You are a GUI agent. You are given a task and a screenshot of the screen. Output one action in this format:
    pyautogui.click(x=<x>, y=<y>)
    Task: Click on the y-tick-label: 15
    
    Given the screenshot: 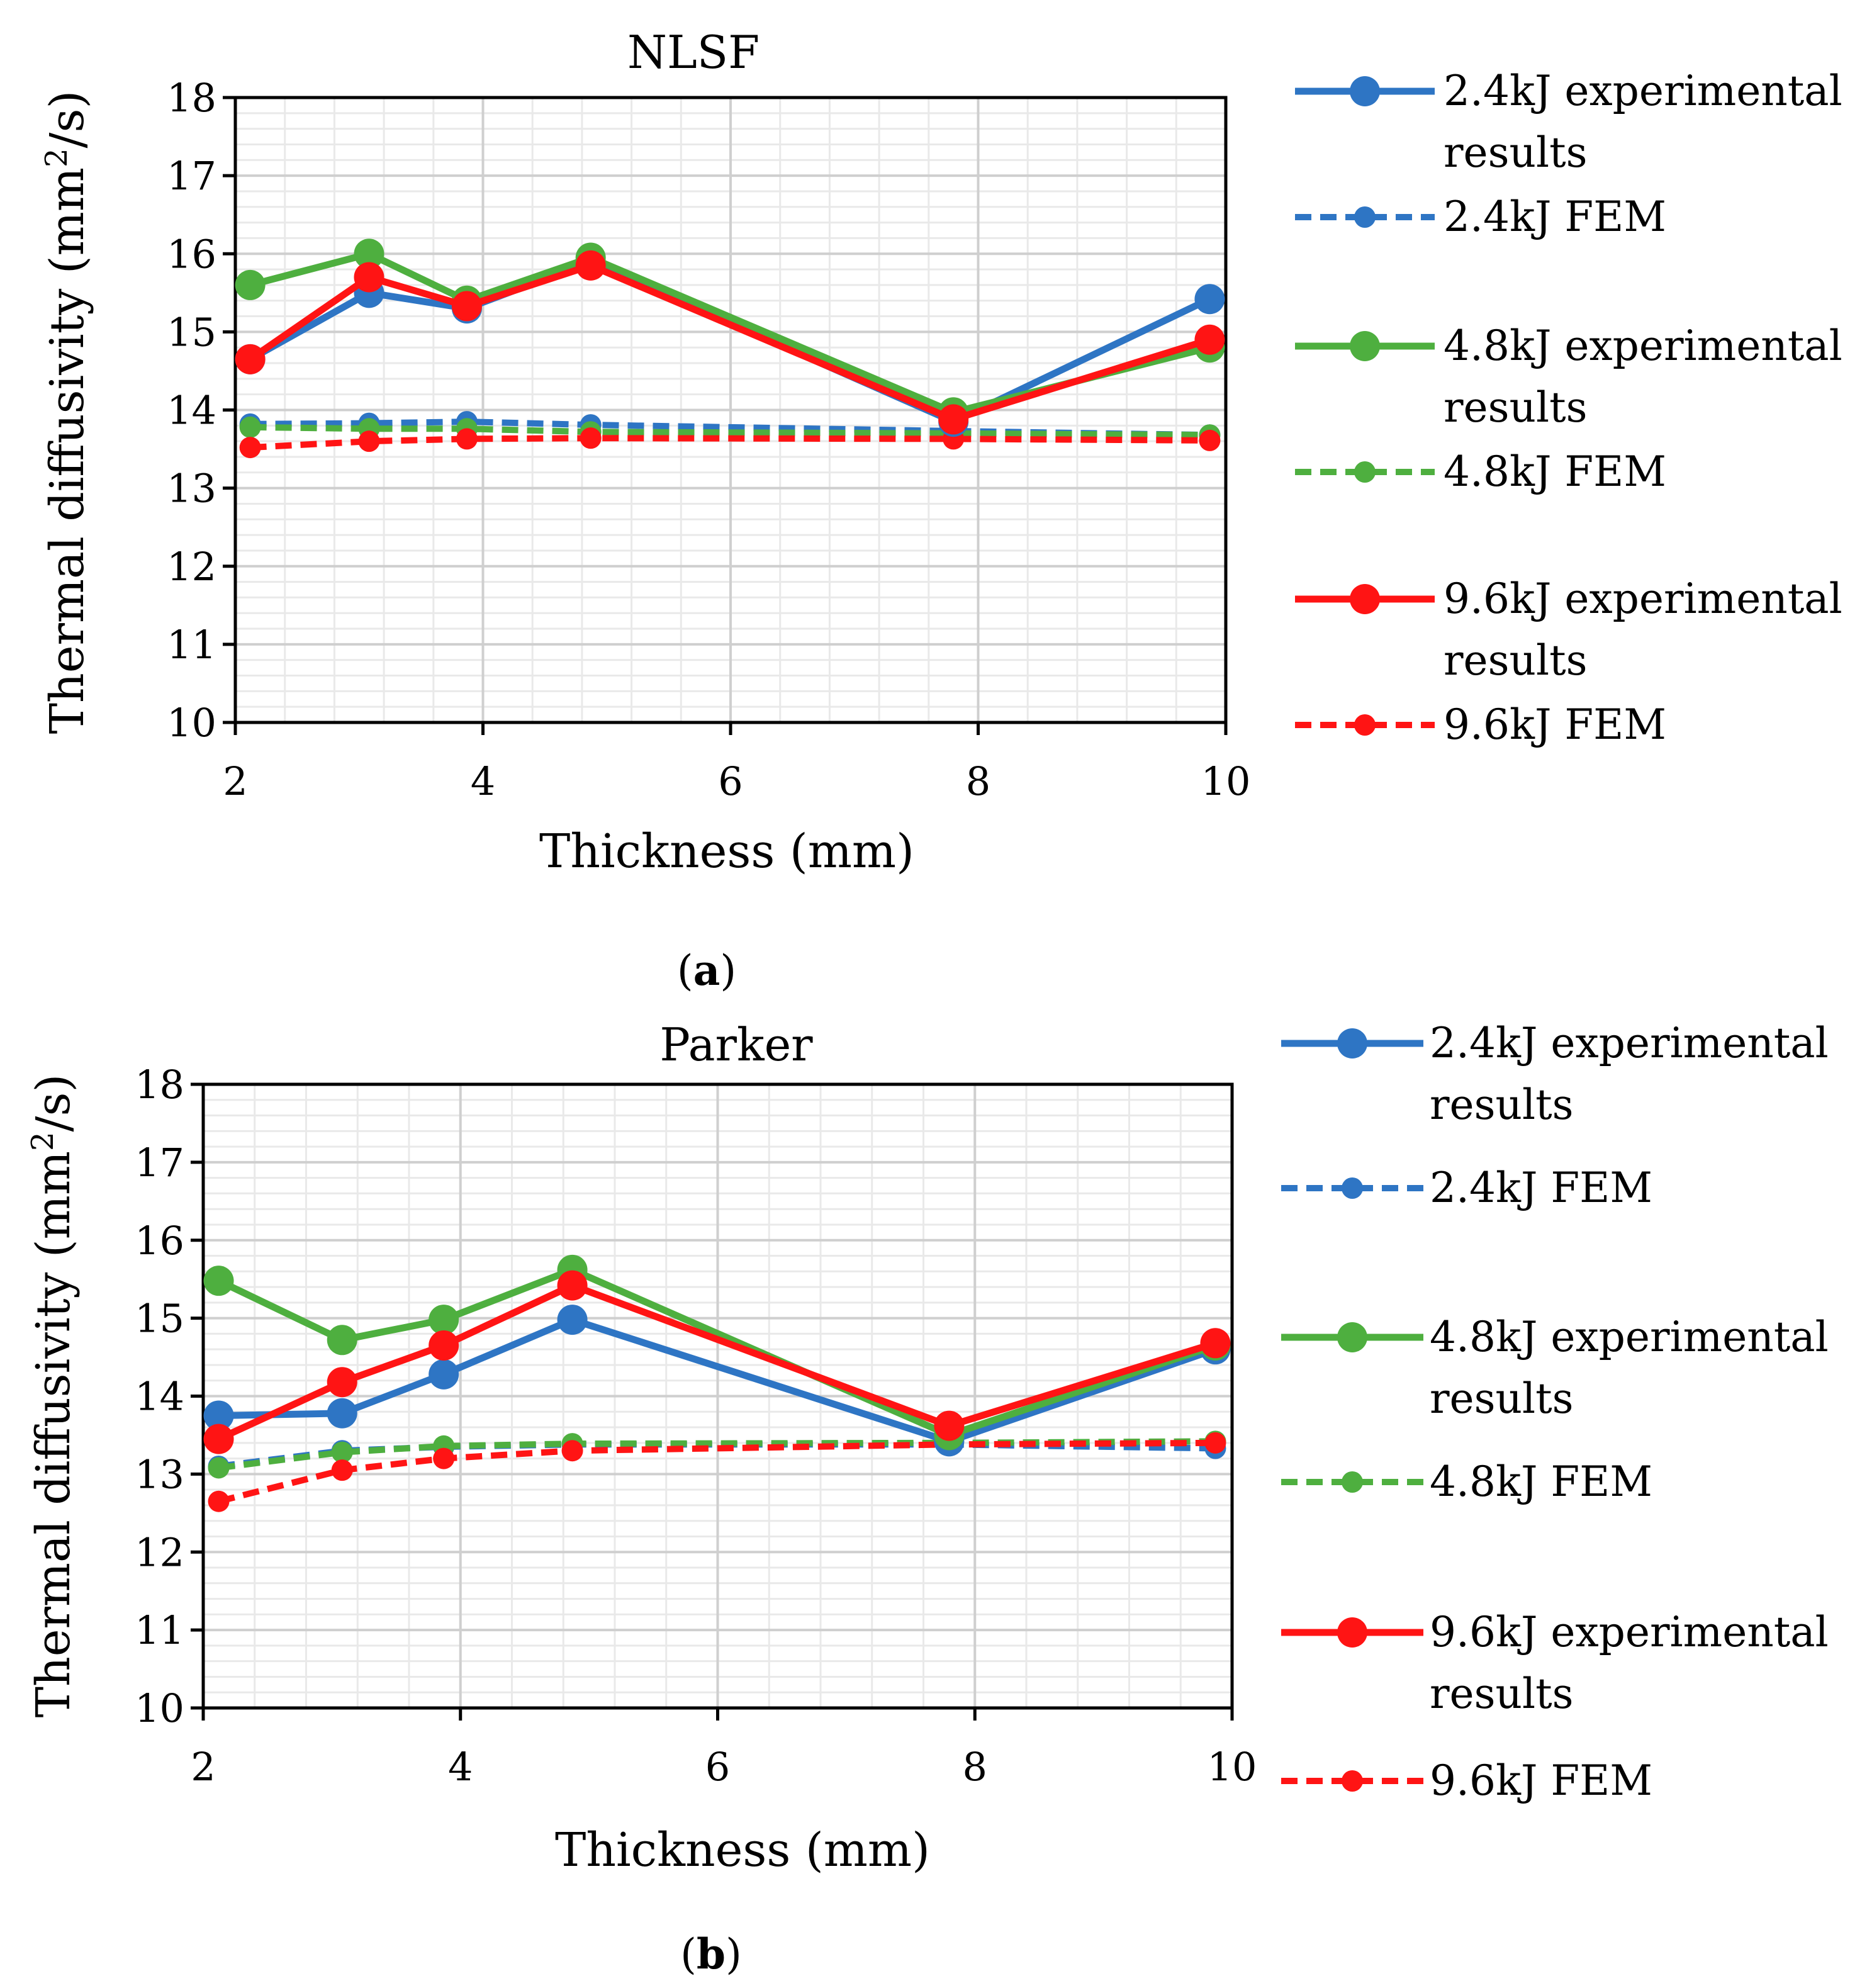 What is the action you would take?
    pyautogui.click(x=191, y=332)
    